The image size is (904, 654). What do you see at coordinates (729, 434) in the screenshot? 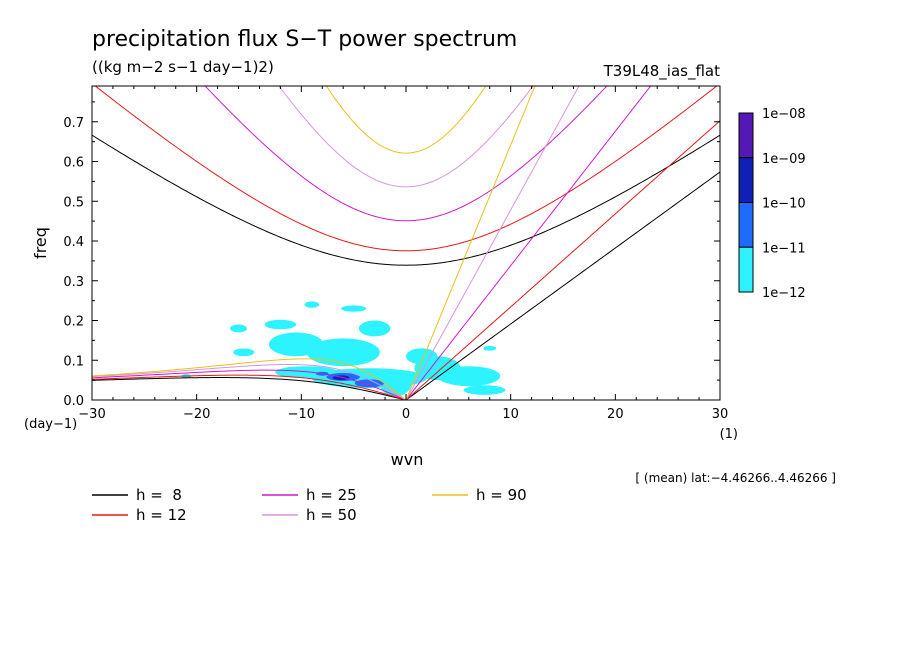
I see `x-axis-unit: (1)` at bounding box center [729, 434].